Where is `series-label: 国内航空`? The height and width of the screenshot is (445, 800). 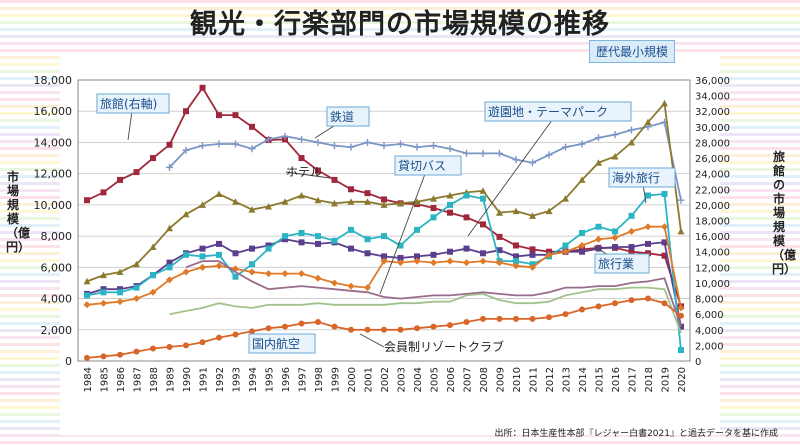
series-label: 国内航空 is located at coordinates (282, 343).